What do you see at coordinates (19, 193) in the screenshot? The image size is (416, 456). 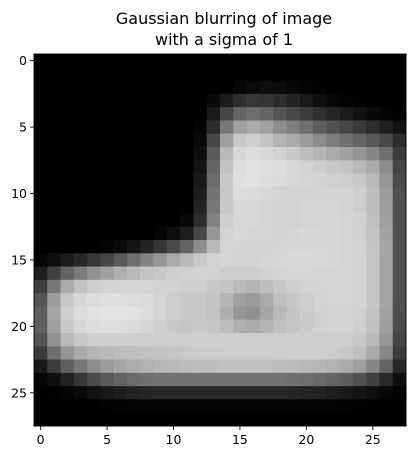 I see `y-tick-label: 10` at bounding box center [19, 193].